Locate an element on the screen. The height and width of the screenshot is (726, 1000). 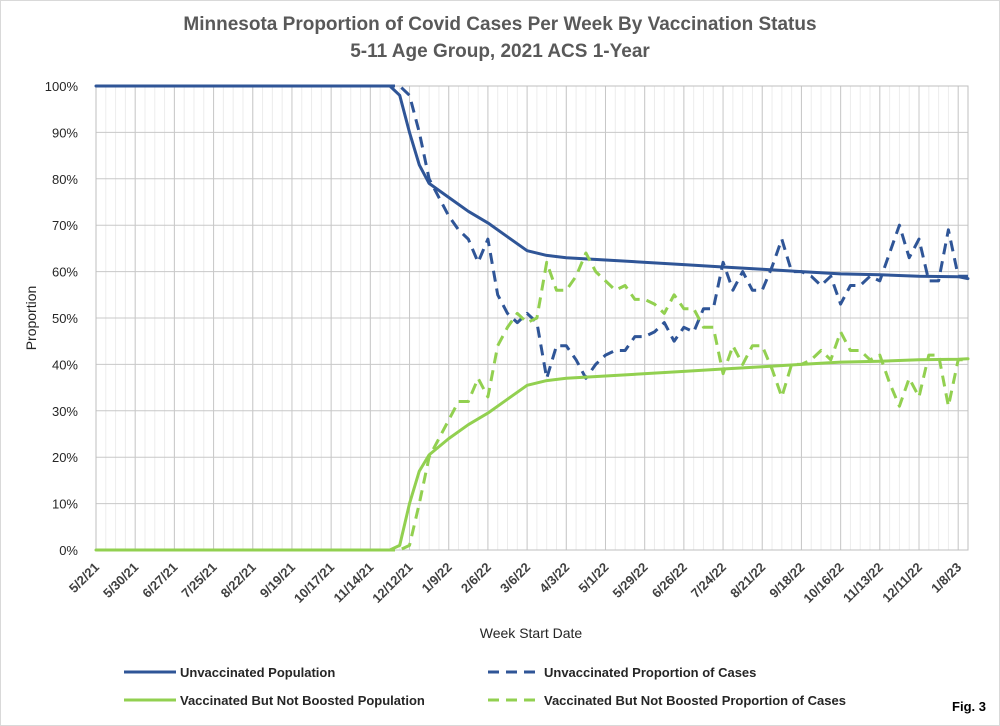
y-tick-label: 40% is located at coordinates (65, 364).